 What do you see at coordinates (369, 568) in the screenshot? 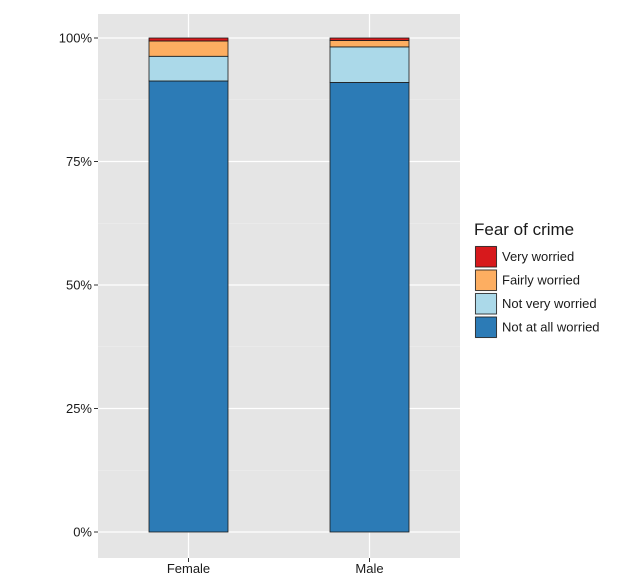
I see `x-tick-label: Male` at bounding box center [369, 568].